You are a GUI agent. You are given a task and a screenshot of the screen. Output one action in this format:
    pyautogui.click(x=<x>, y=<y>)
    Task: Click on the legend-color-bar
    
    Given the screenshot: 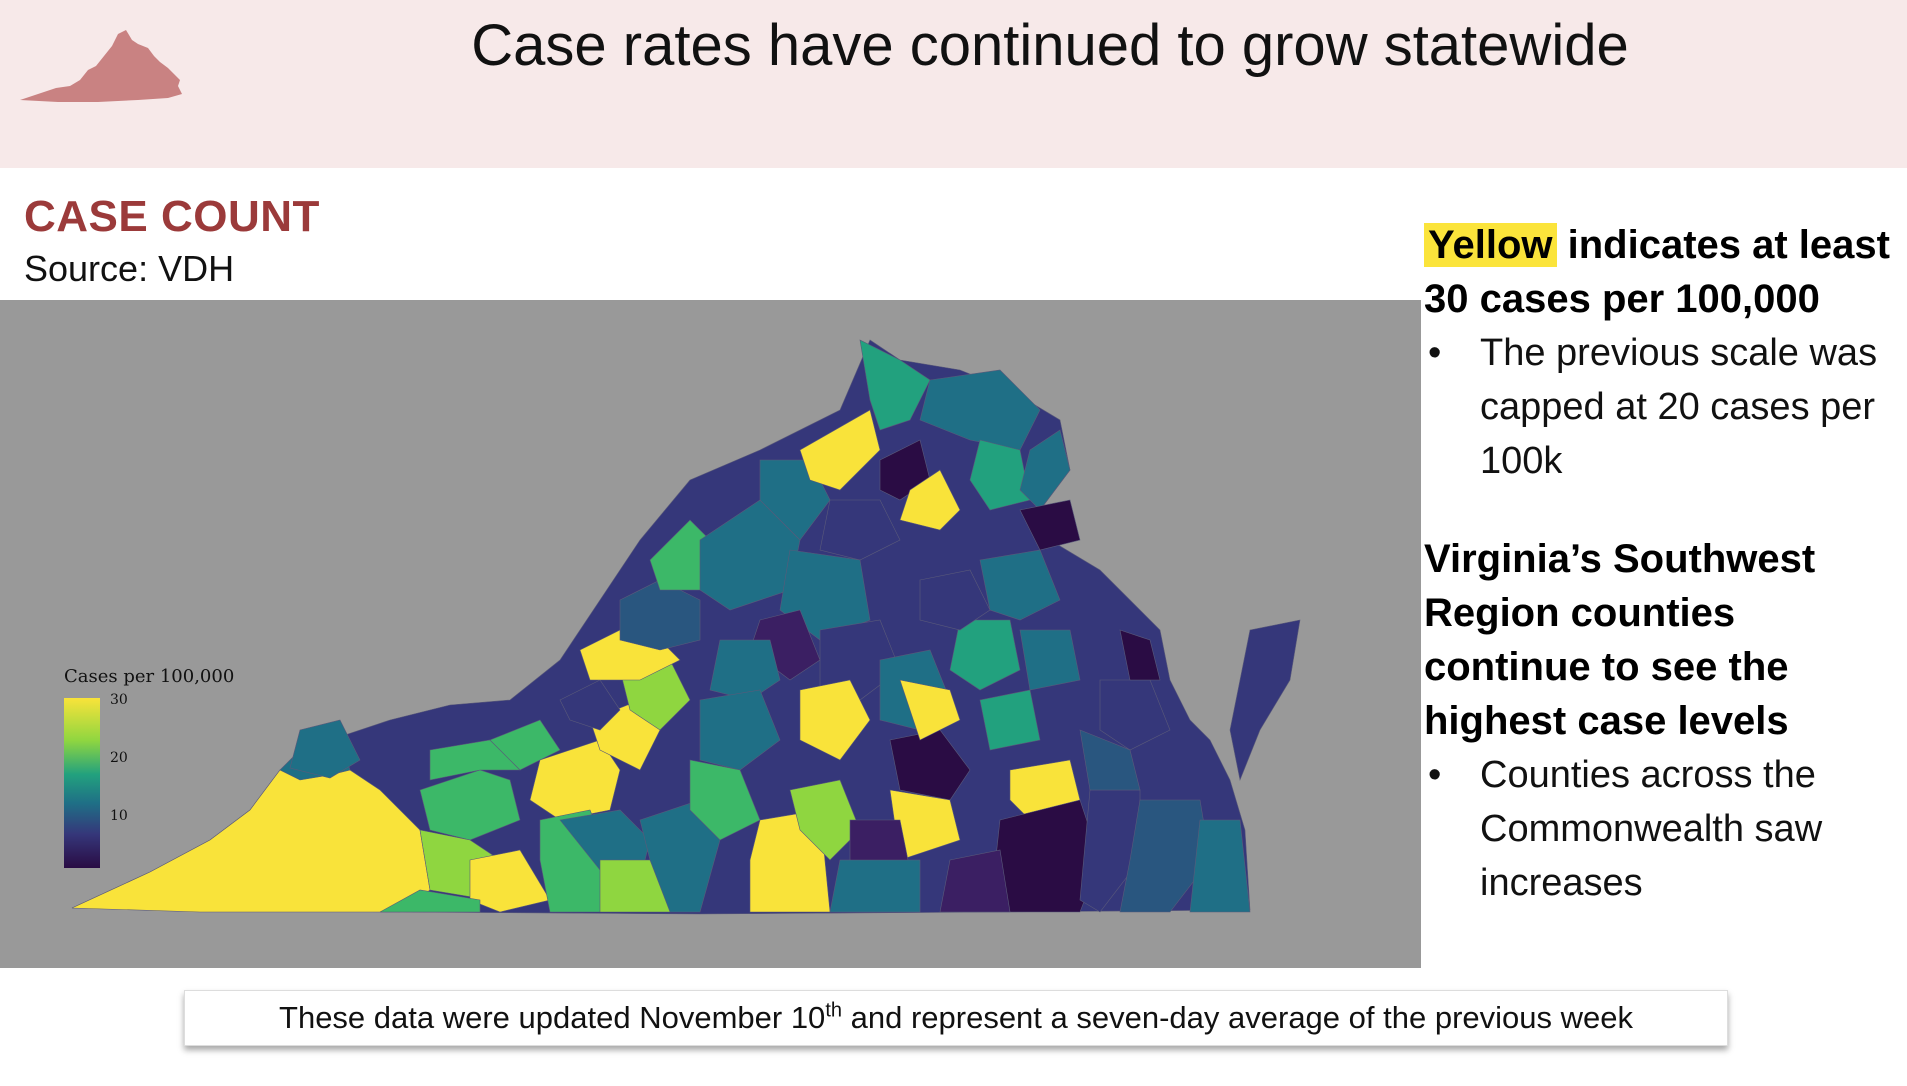 What is the action you would take?
    pyautogui.click(x=82, y=783)
    